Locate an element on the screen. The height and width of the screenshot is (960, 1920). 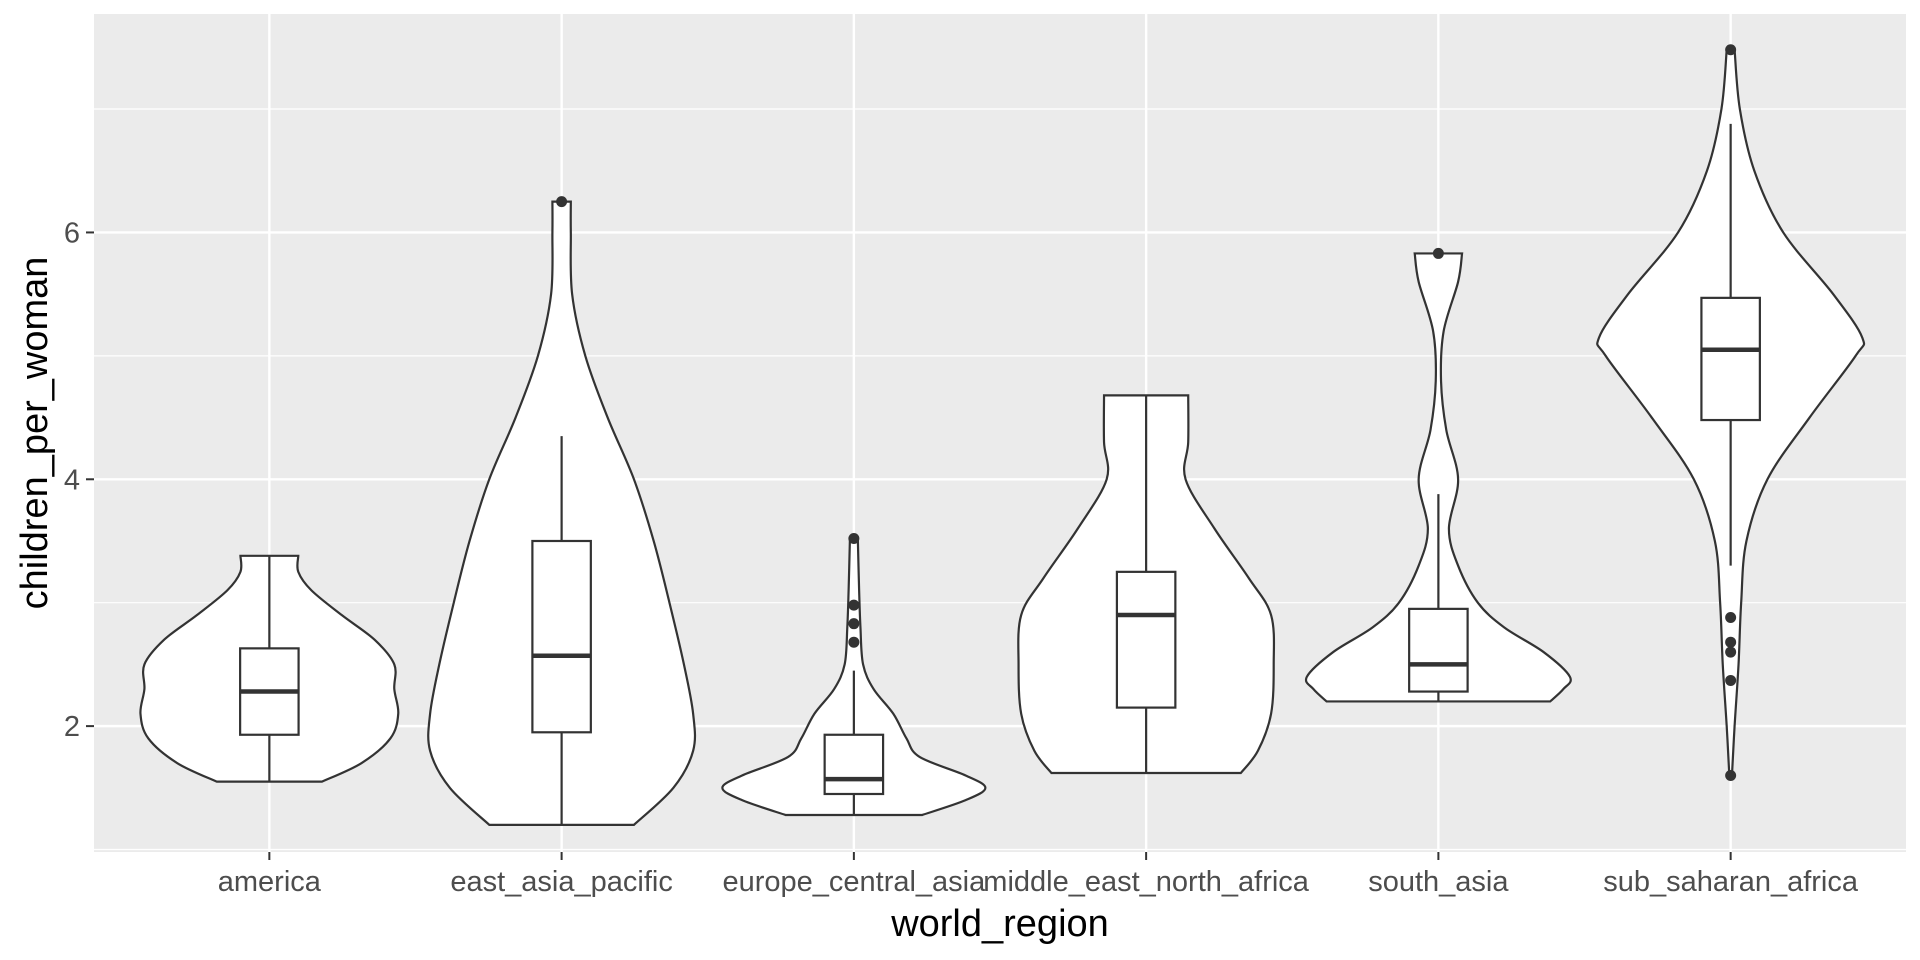
box-south-asia is located at coordinates (1438, 650).